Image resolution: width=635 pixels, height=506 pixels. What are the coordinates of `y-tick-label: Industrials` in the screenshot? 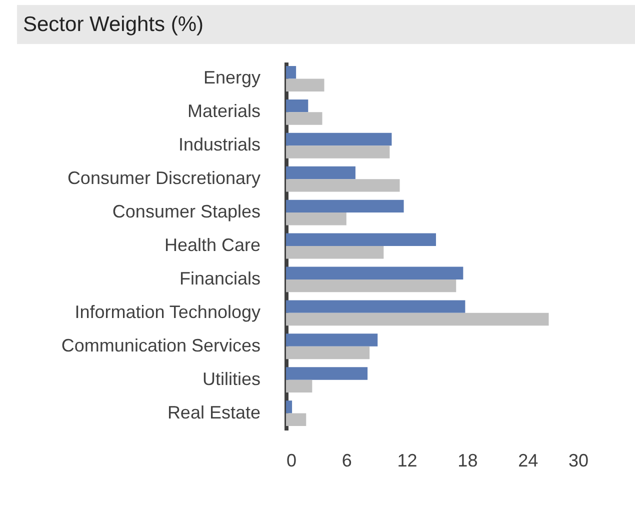 It's located at (219, 144).